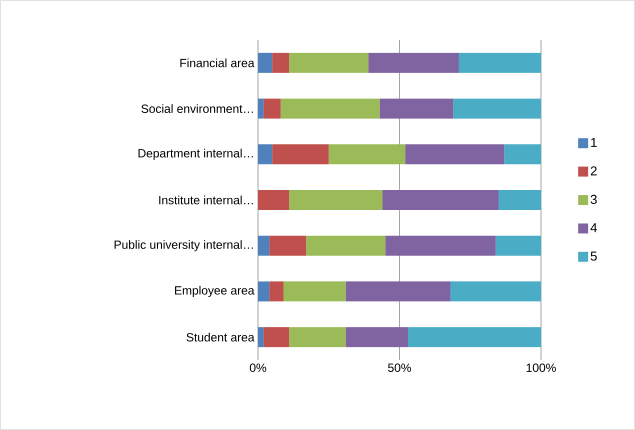 The height and width of the screenshot is (430, 635). I want to click on x-tick-label: 0%, so click(258, 368).